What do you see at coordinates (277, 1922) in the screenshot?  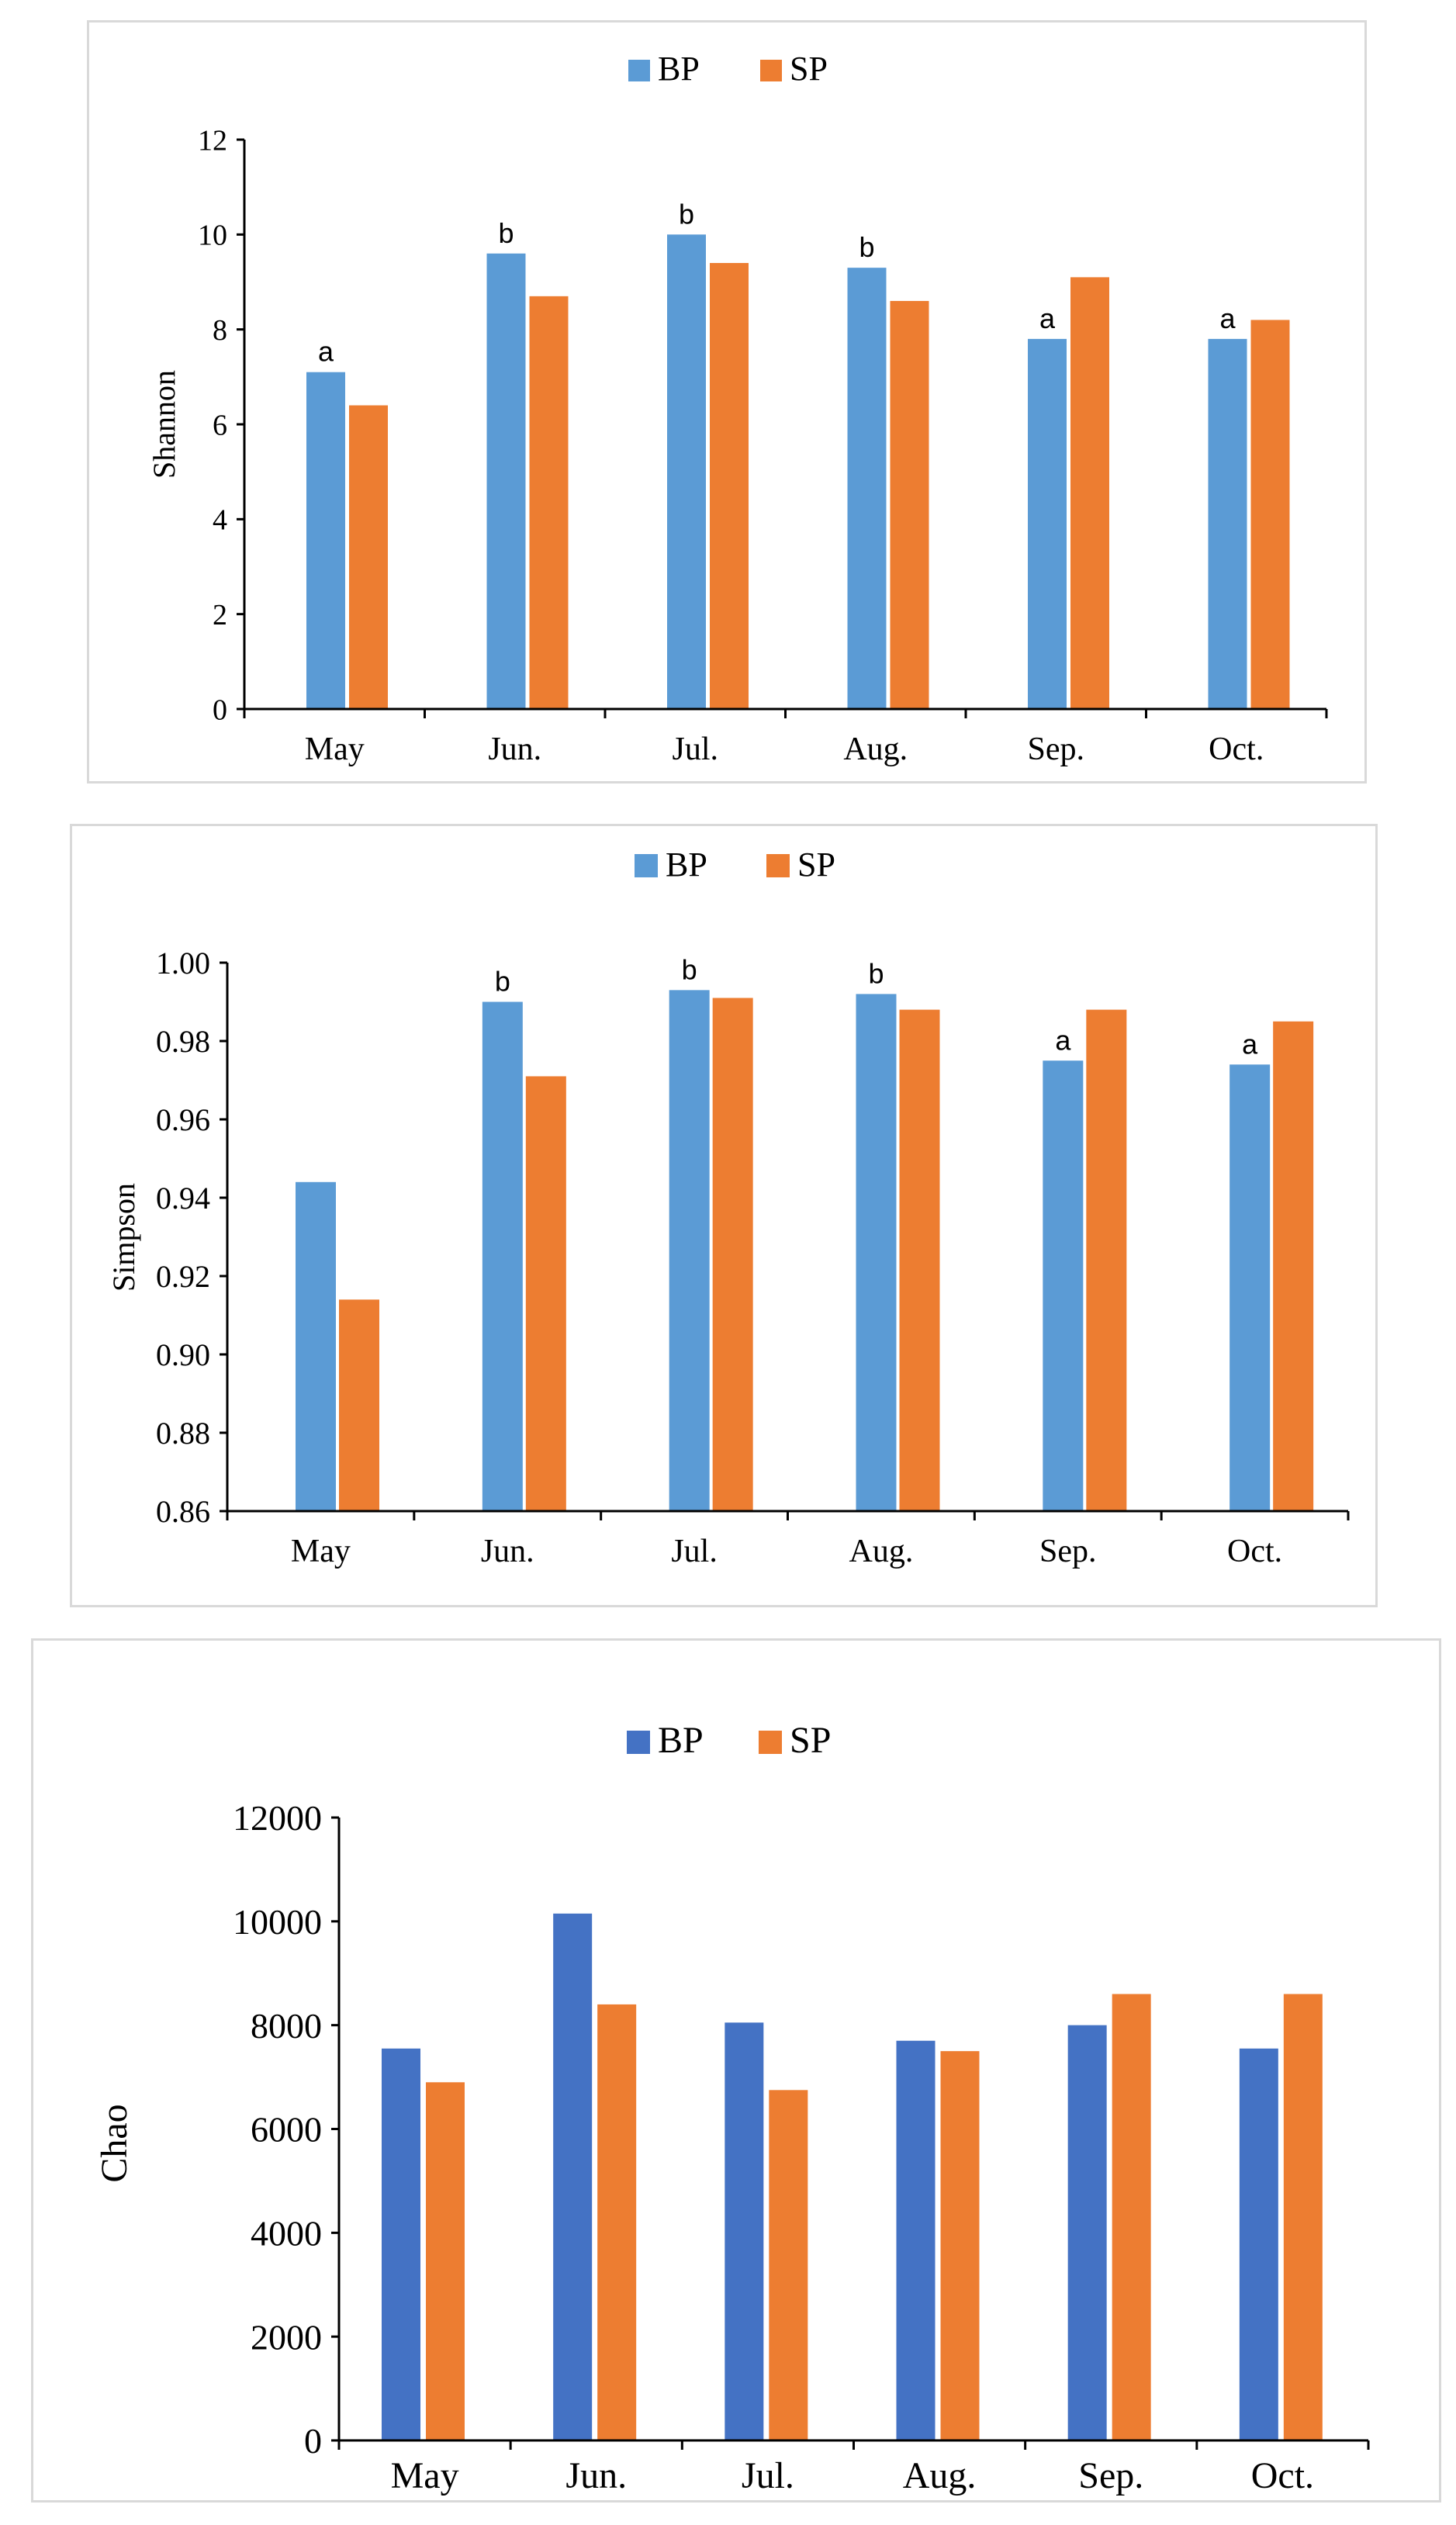 I see `y-tick-label: 10000` at bounding box center [277, 1922].